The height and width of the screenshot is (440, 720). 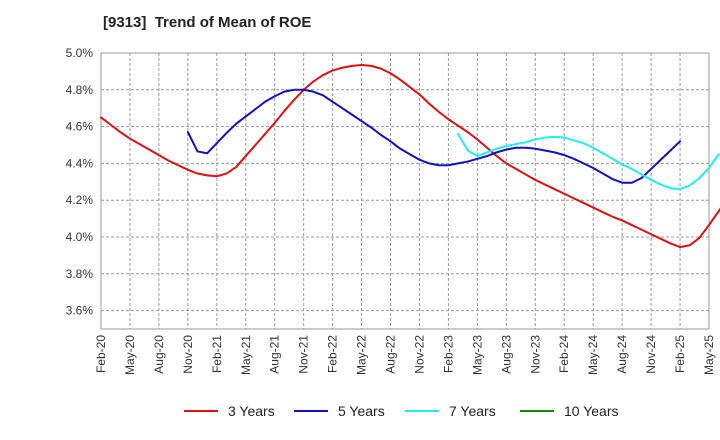 What do you see at coordinates (80, 311) in the screenshot?
I see `y-tick-label: 3.6%` at bounding box center [80, 311].